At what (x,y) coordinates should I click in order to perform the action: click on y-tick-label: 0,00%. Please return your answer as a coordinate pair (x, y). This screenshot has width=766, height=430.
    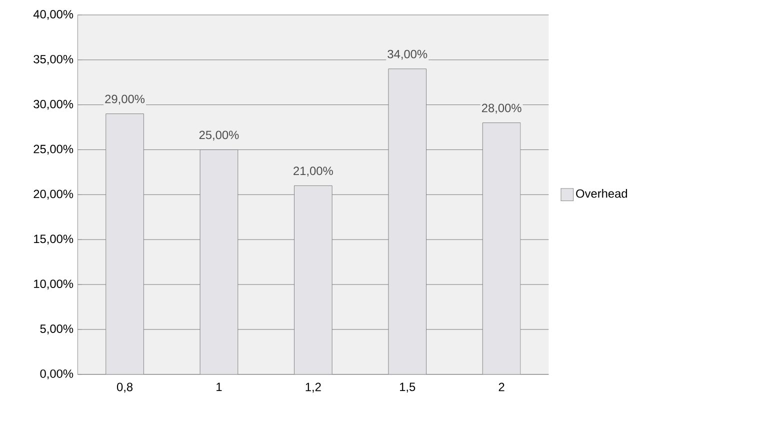
    Looking at the image, I should click on (57, 374).